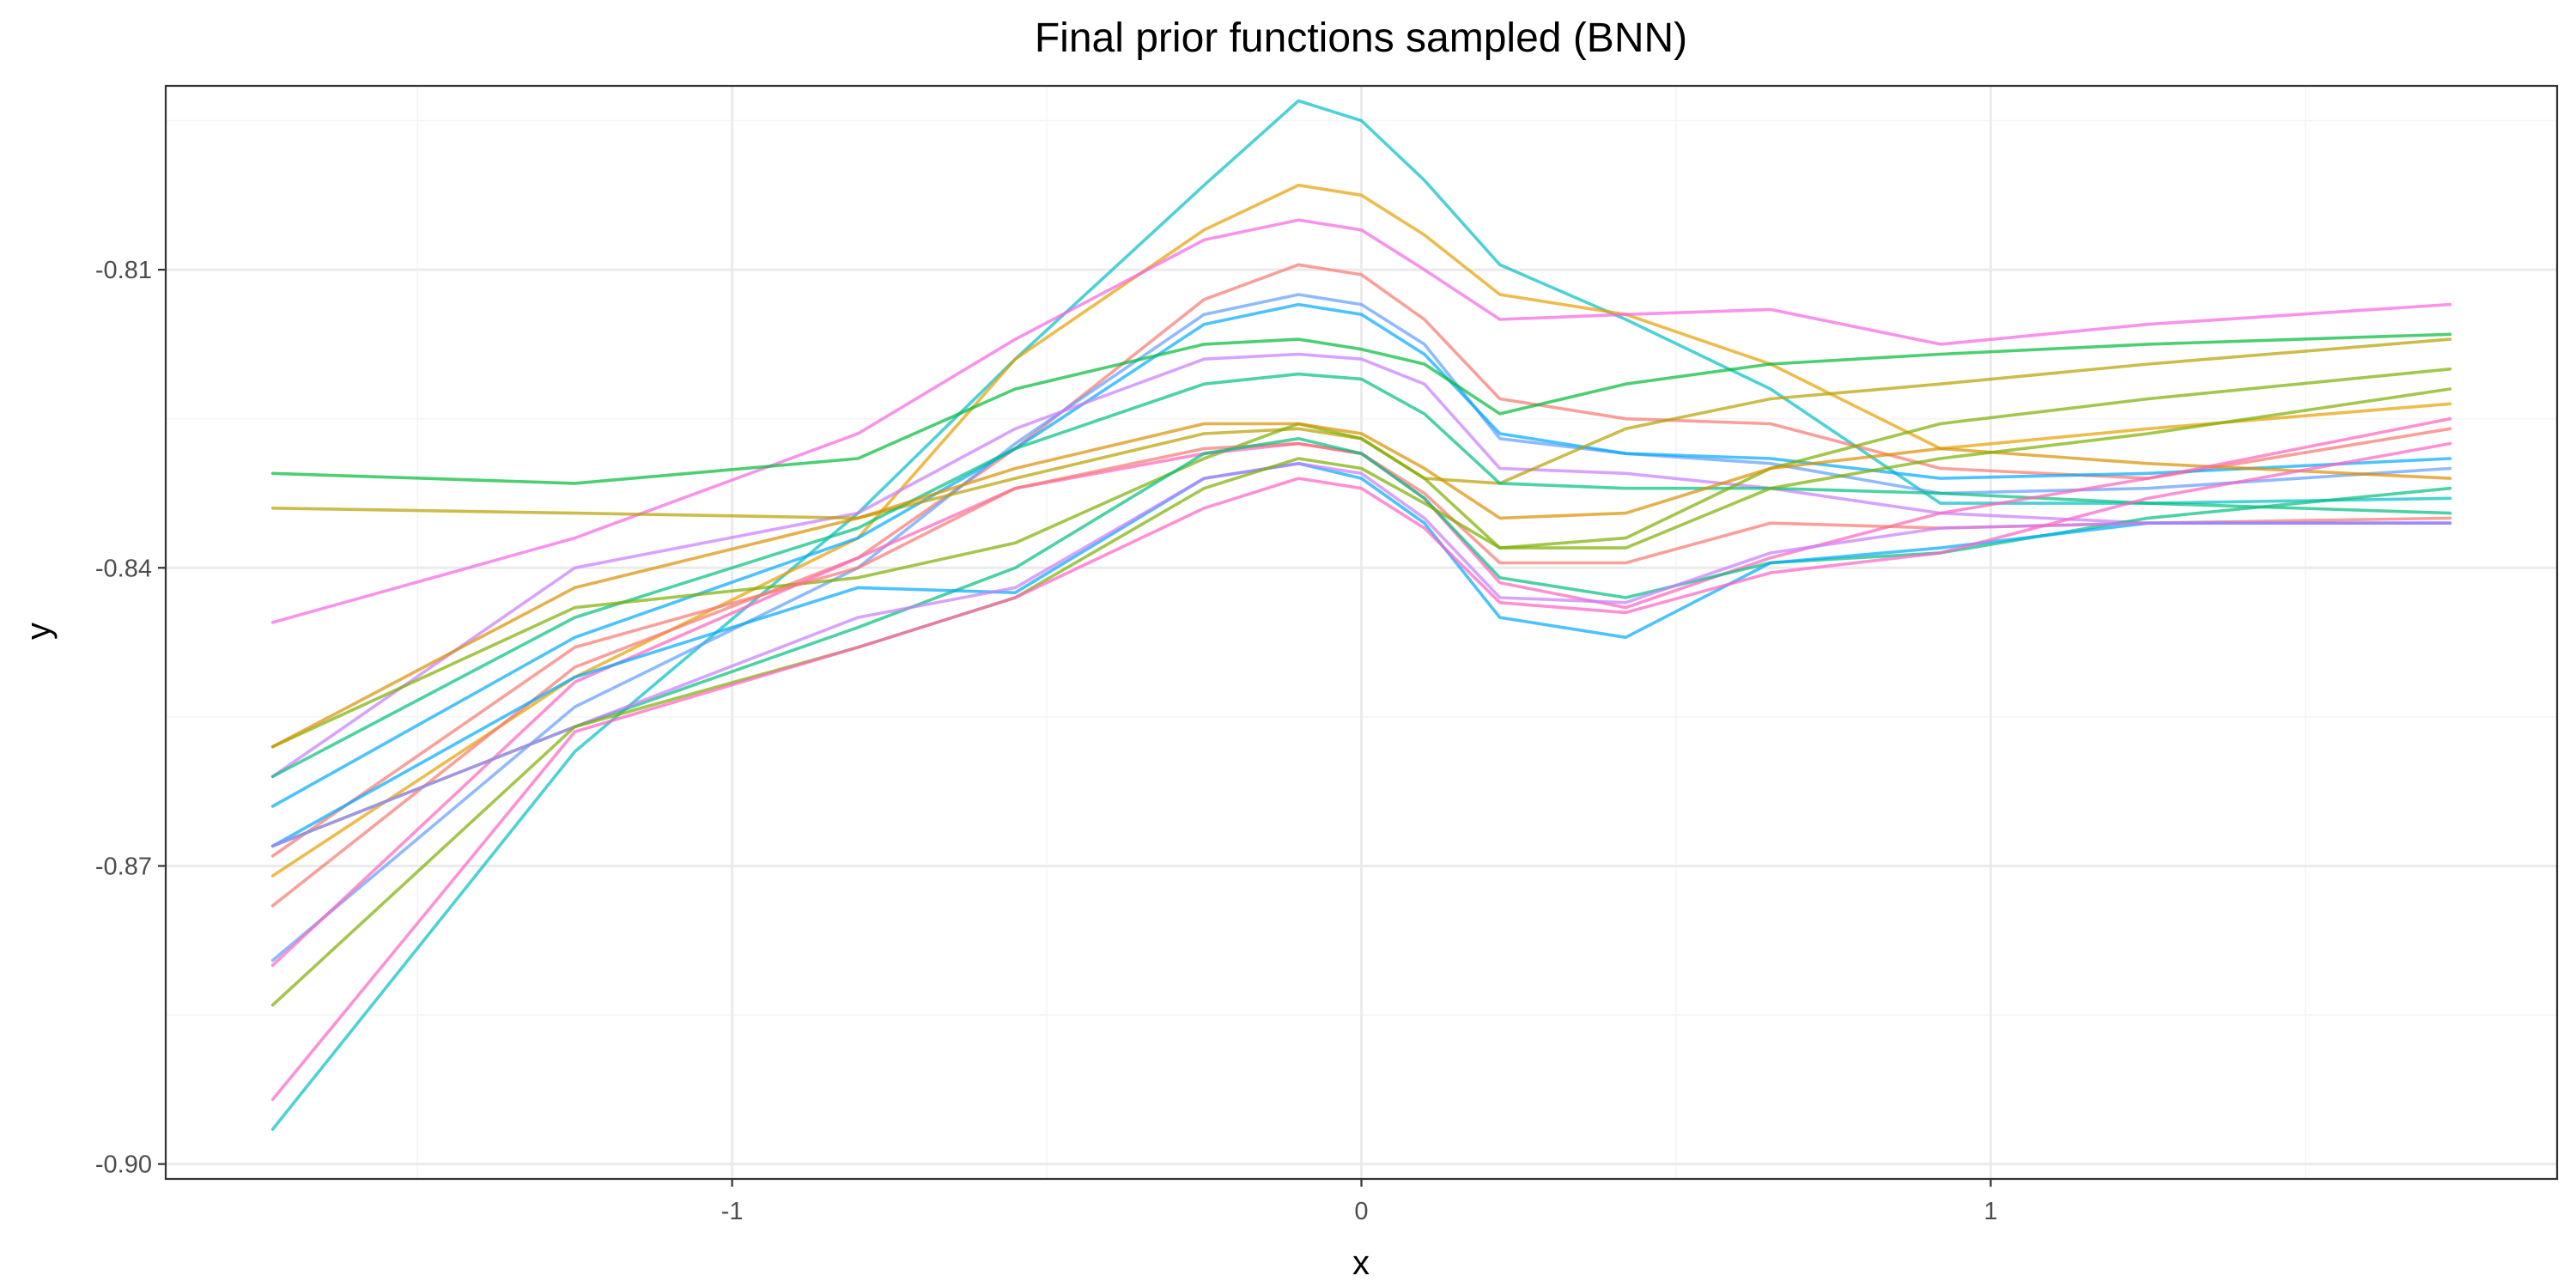 The height and width of the screenshot is (1288, 2576). Describe the element at coordinates (1361, 38) in the screenshot. I see `chart-title: Final prior functions sampled (BNN)` at that location.